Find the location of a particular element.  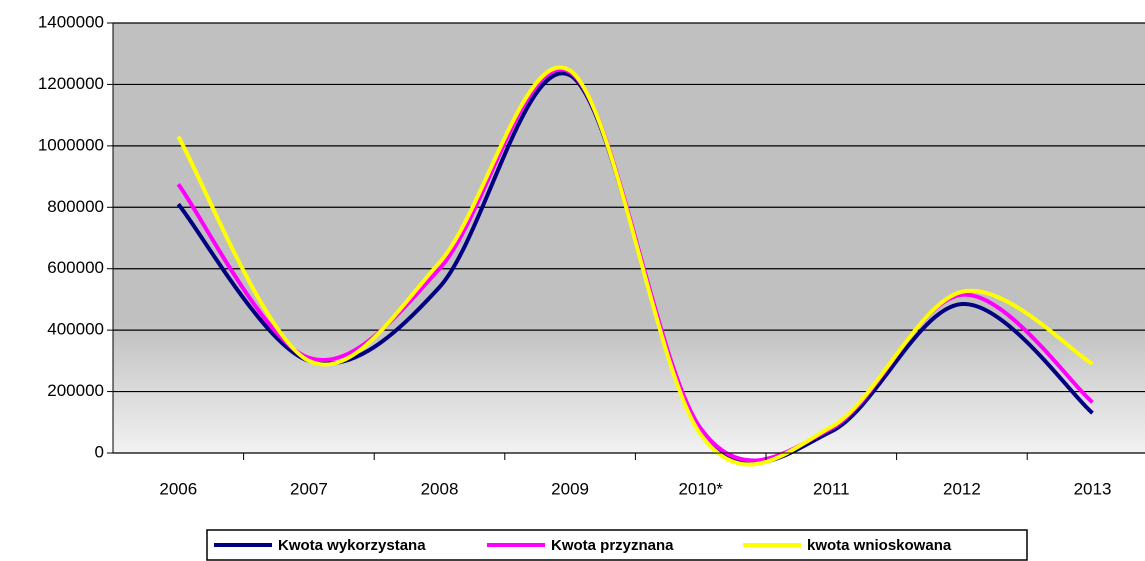

y-tick-label: 0 is located at coordinates (99, 451).